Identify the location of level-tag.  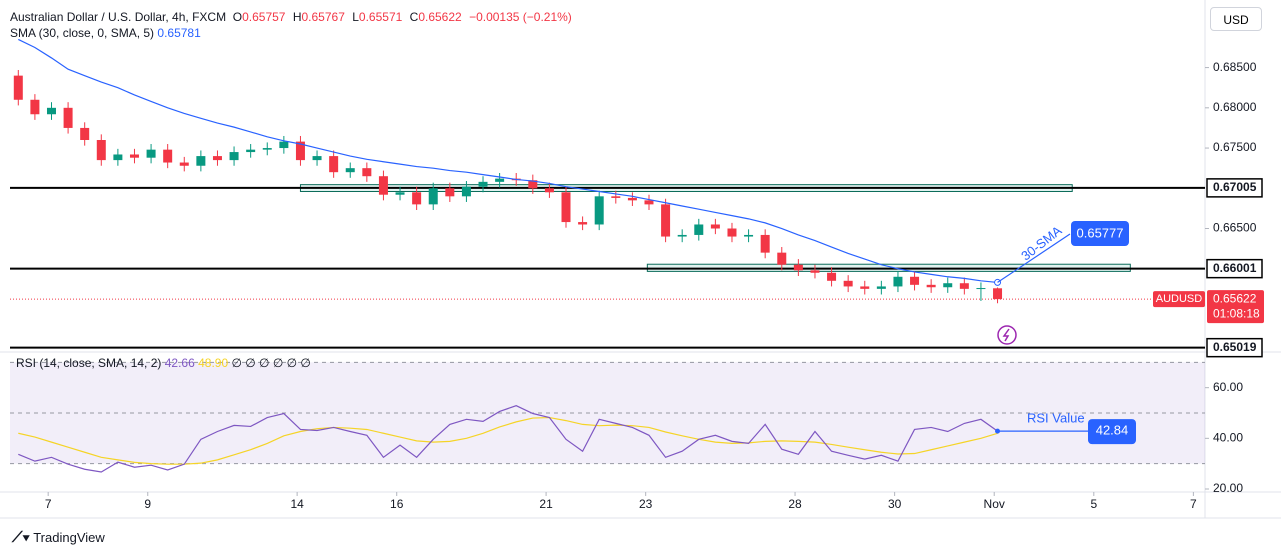
(1234, 188).